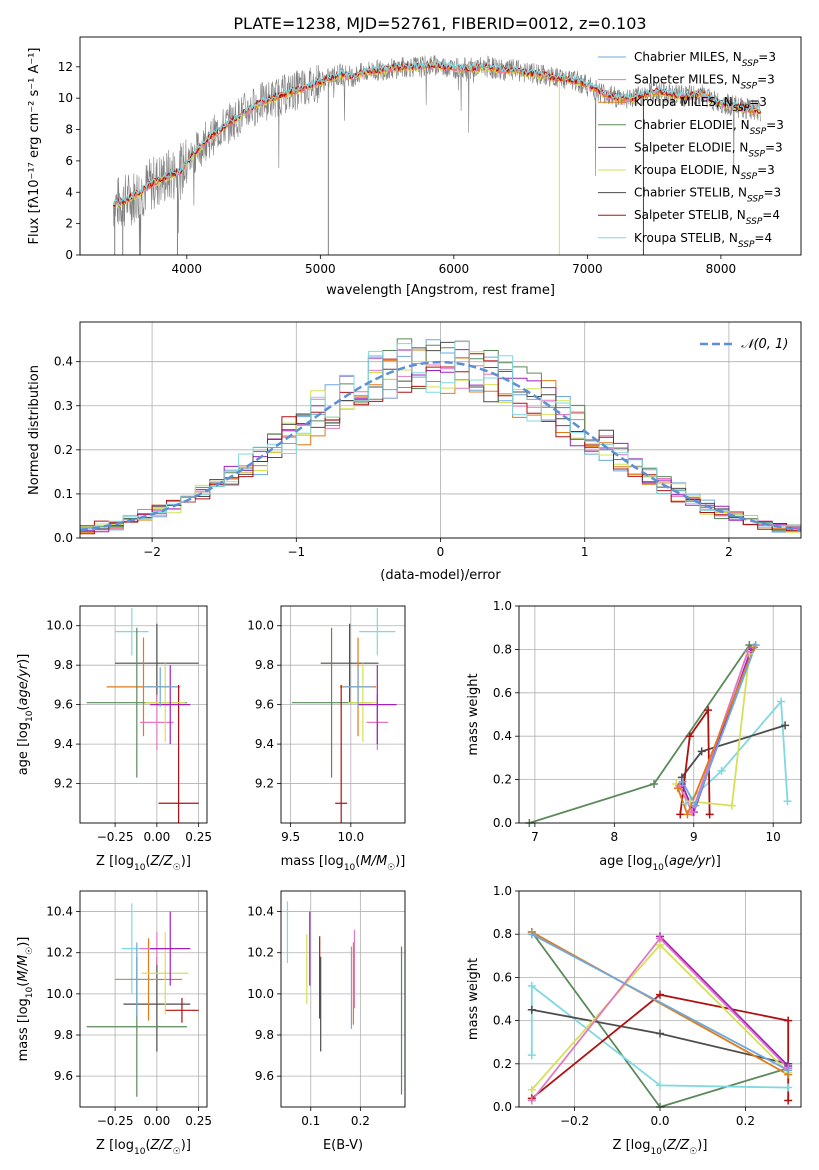 The width and height of the screenshot is (819, 1170). What do you see at coordinates (705, 59) in the screenshot?
I see `legend-label: Chabrier MILES, NSSP=3` at bounding box center [705, 59].